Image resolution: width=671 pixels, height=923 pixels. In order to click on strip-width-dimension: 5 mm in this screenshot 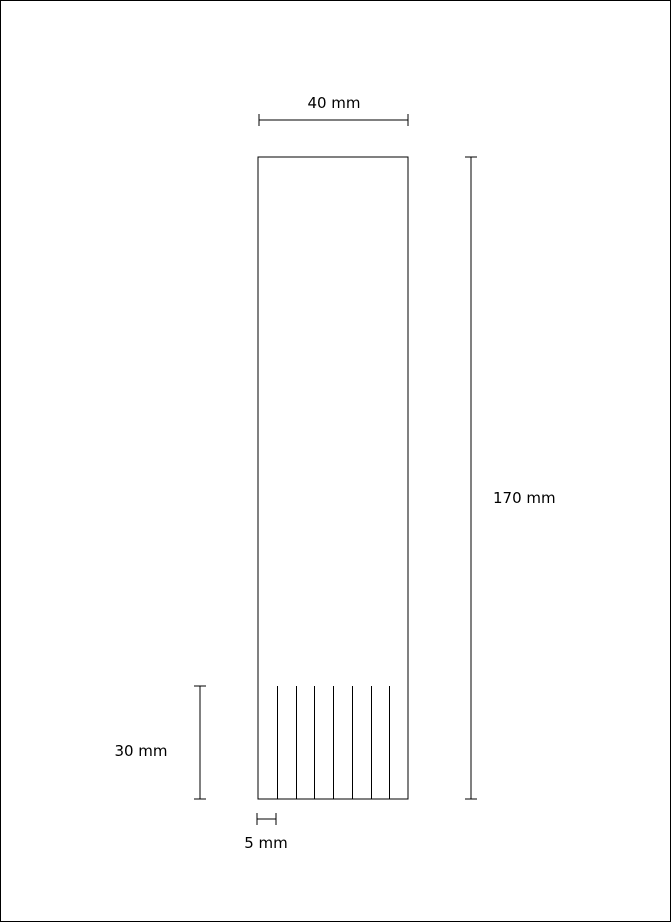, I will do `click(266, 832)`.